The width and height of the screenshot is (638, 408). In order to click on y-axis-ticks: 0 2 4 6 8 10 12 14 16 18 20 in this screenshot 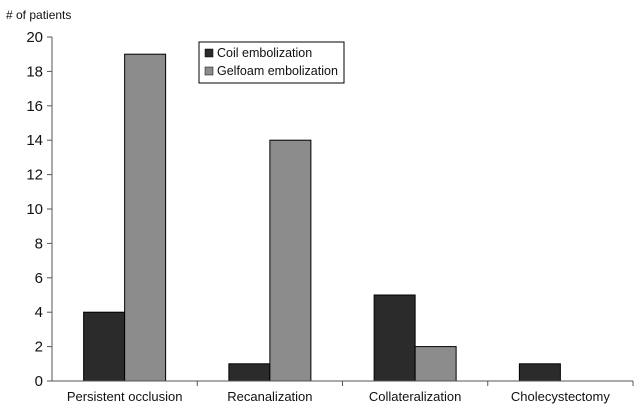, I will do `click(39, 209)`.